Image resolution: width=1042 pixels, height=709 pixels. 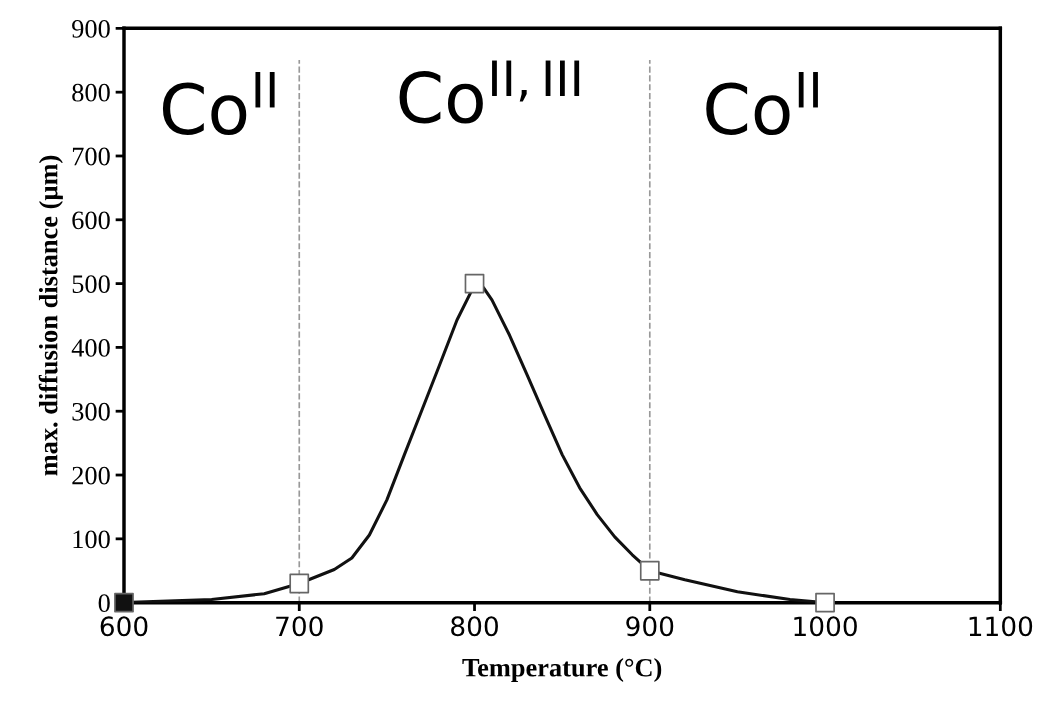 What do you see at coordinates (825, 626) in the screenshot?
I see `x-tick-label: 1000` at bounding box center [825, 626].